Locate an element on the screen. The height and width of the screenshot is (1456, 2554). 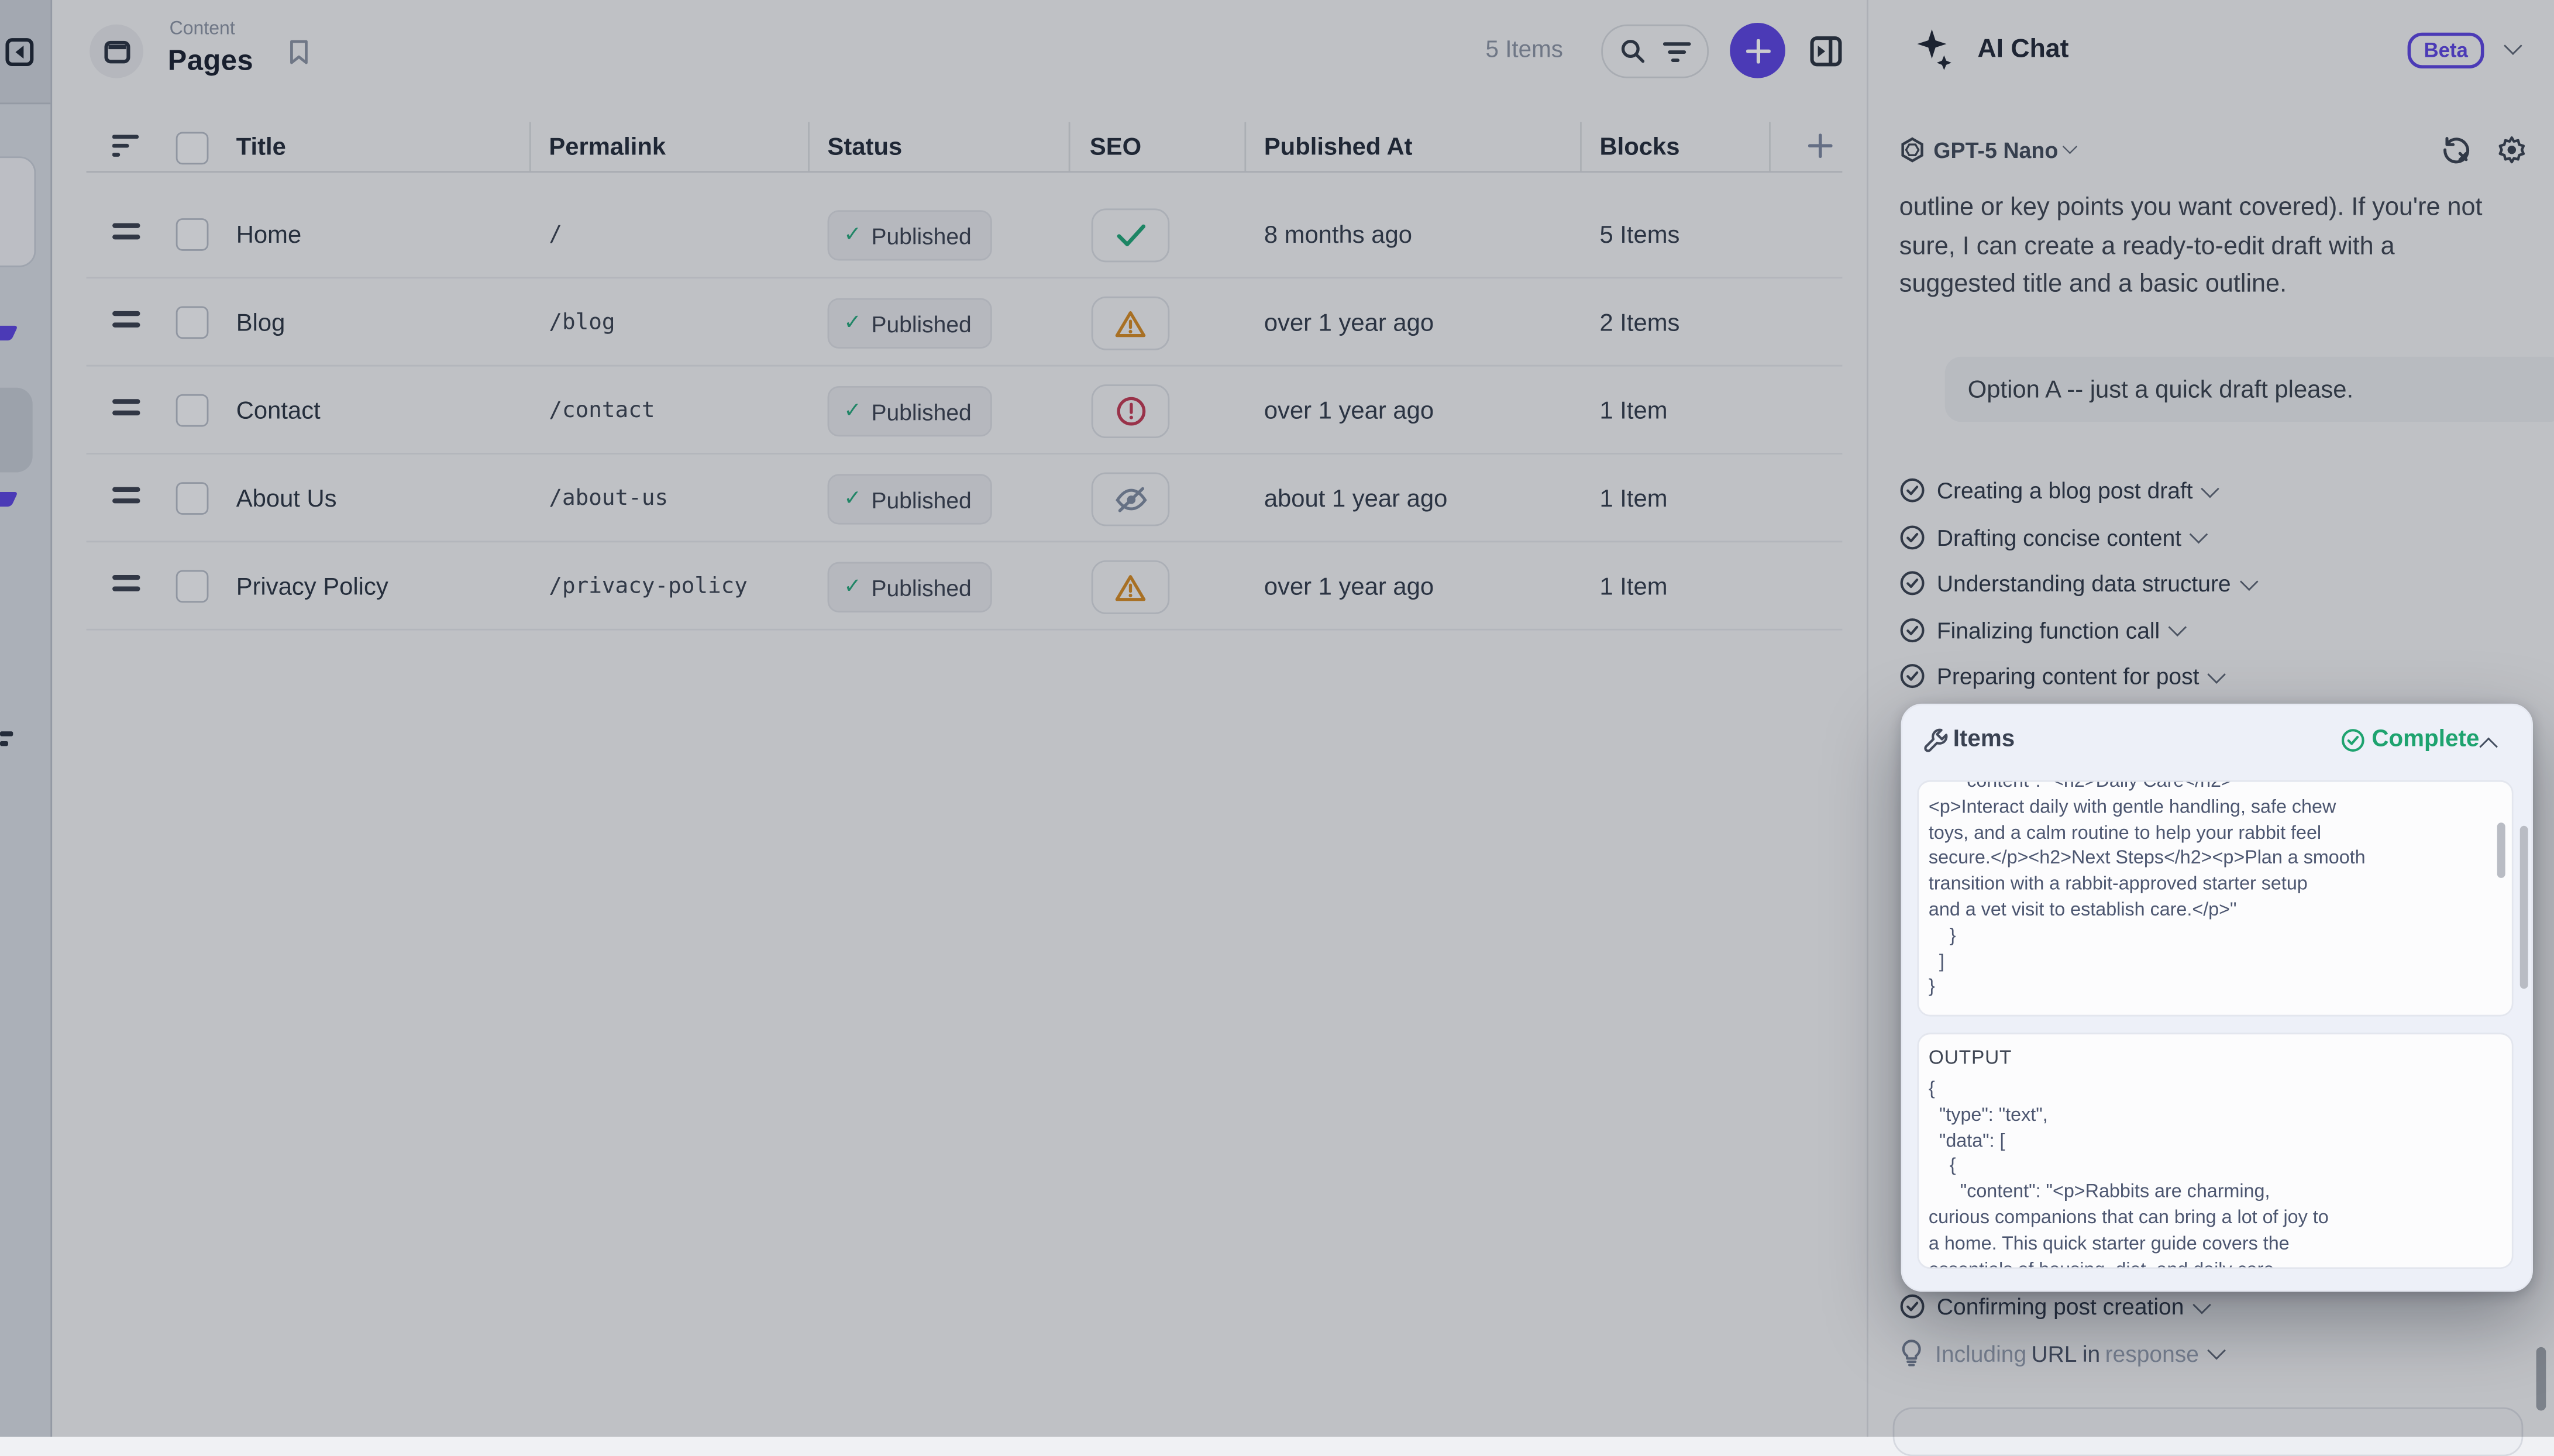
row-permalink: /privacy-policy is located at coordinates (648, 586).